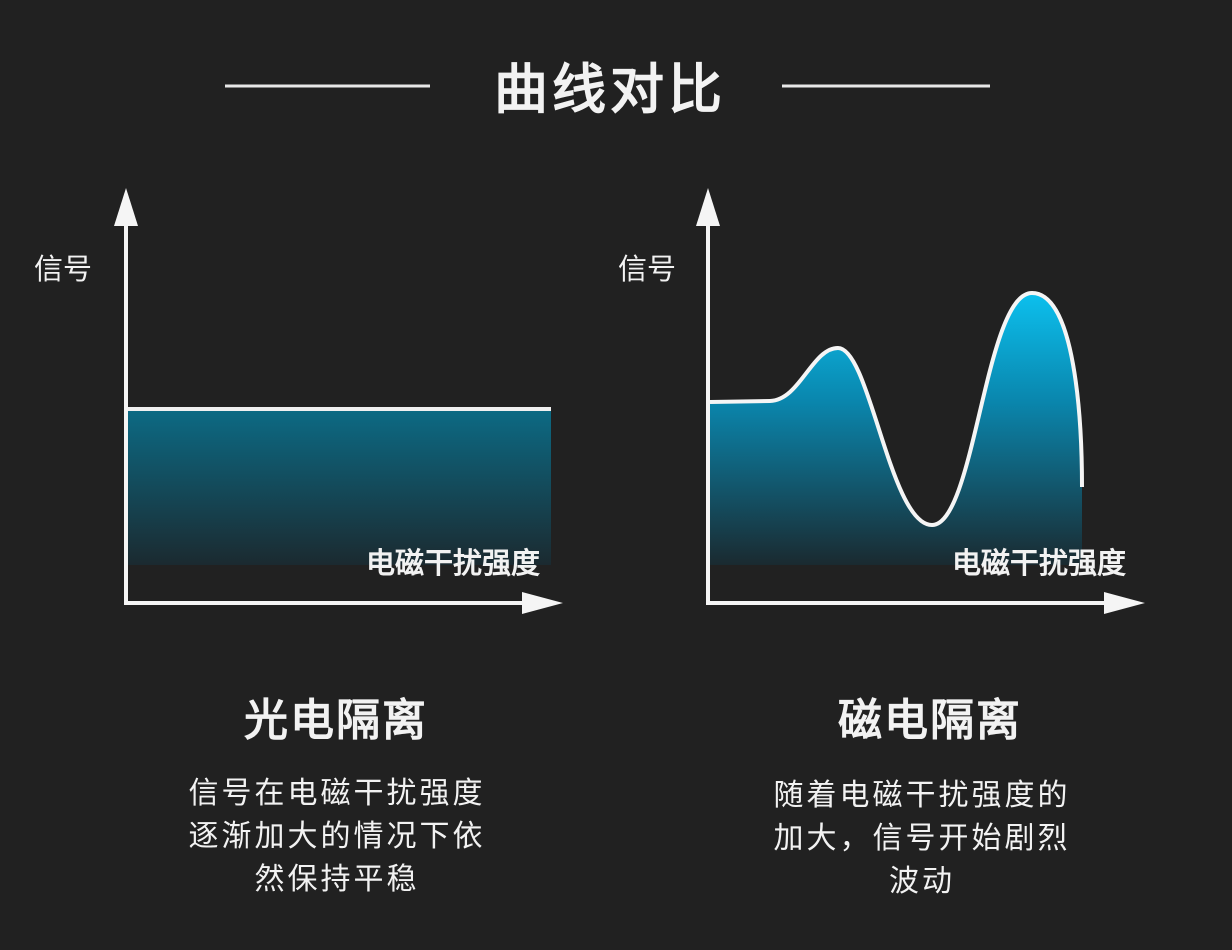 Image resolution: width=1232 pixels, height=950 pixels. I want to click on description-line: 波动, so click(922, 881).